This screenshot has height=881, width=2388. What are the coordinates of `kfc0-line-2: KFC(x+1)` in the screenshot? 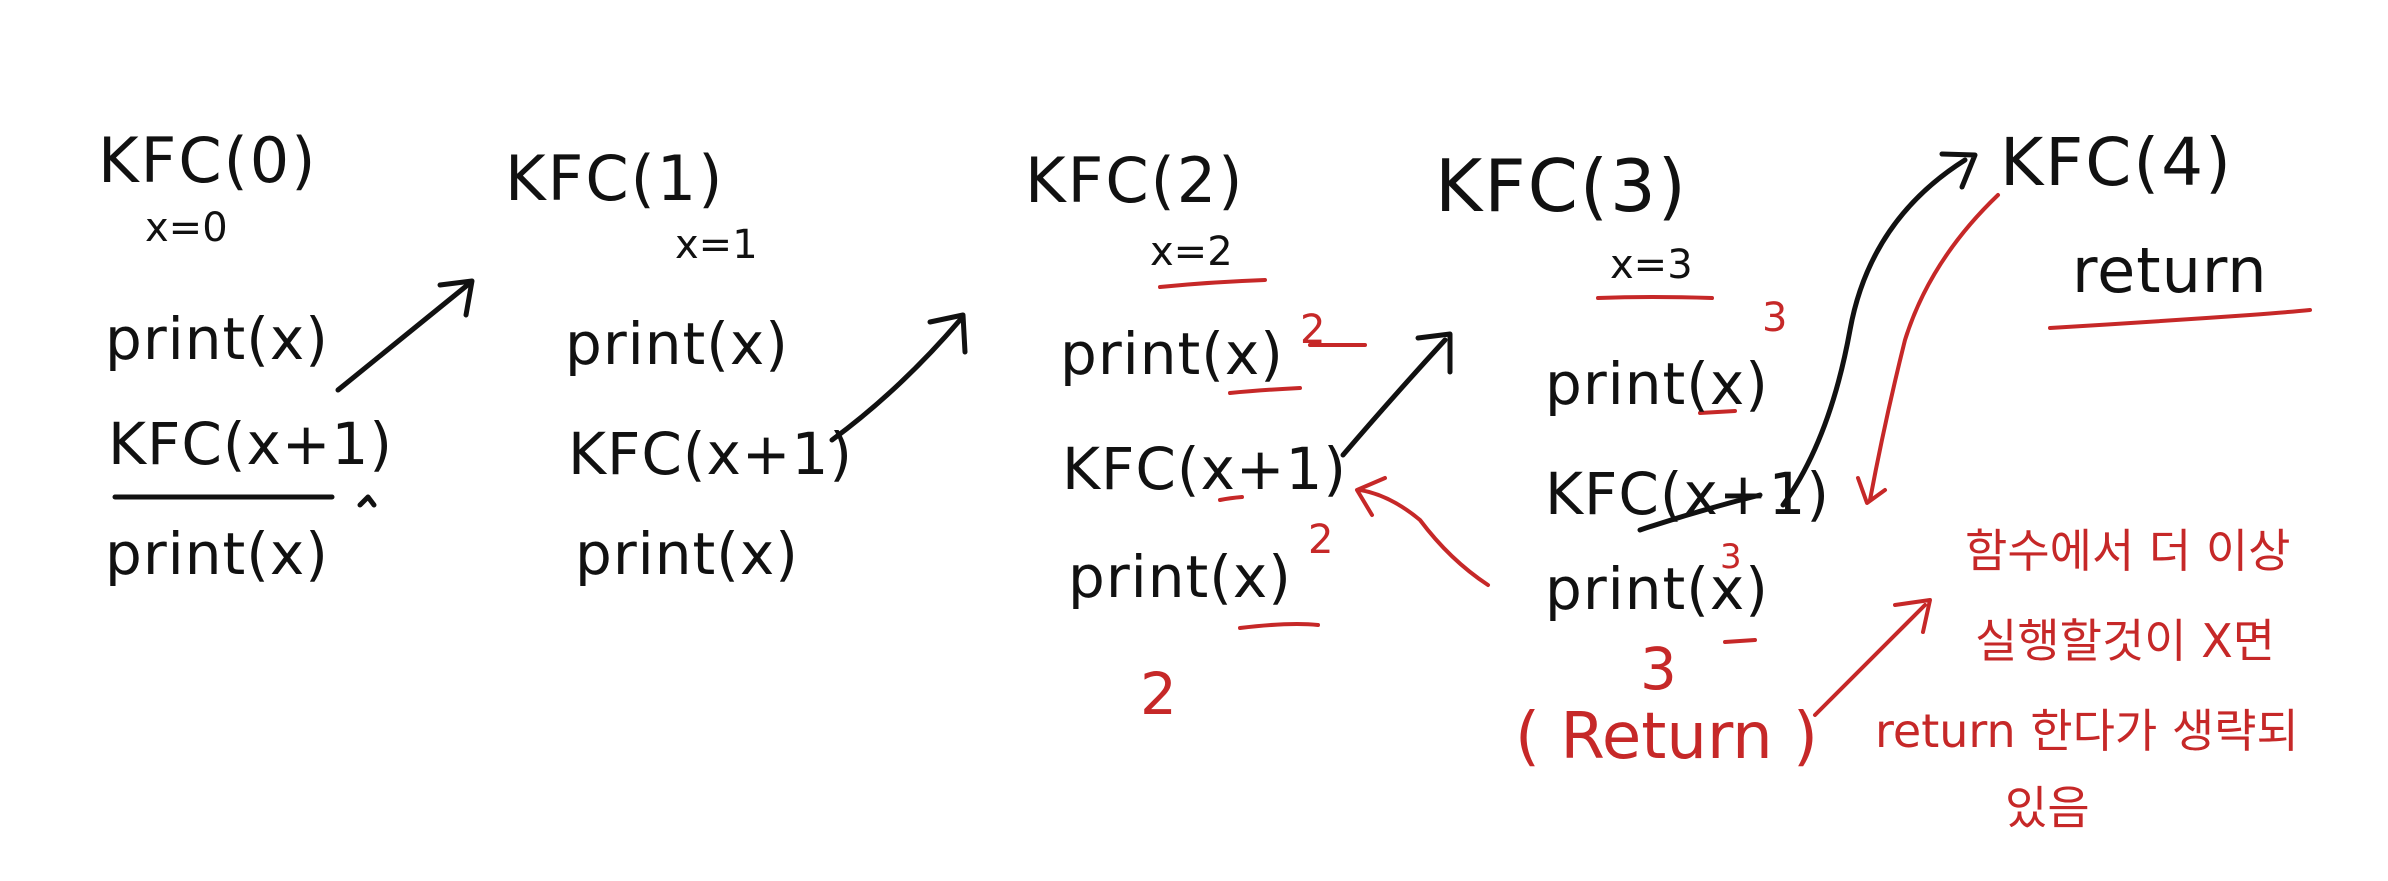 It's located at (250, 444).